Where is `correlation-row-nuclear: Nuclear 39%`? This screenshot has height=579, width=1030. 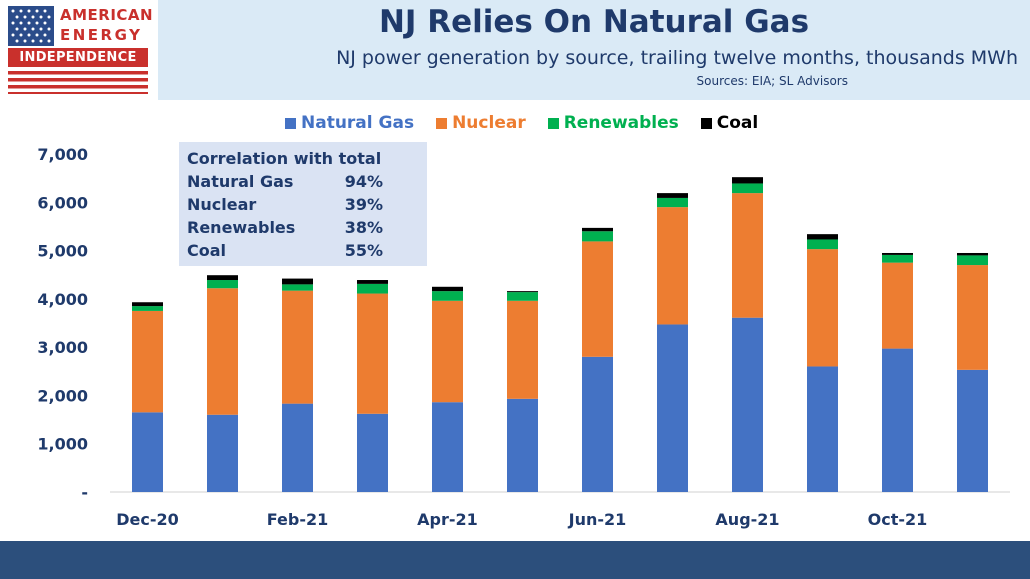 correlation-row-nuclear: Nuclear 39% is located at coordinates (303, 204).